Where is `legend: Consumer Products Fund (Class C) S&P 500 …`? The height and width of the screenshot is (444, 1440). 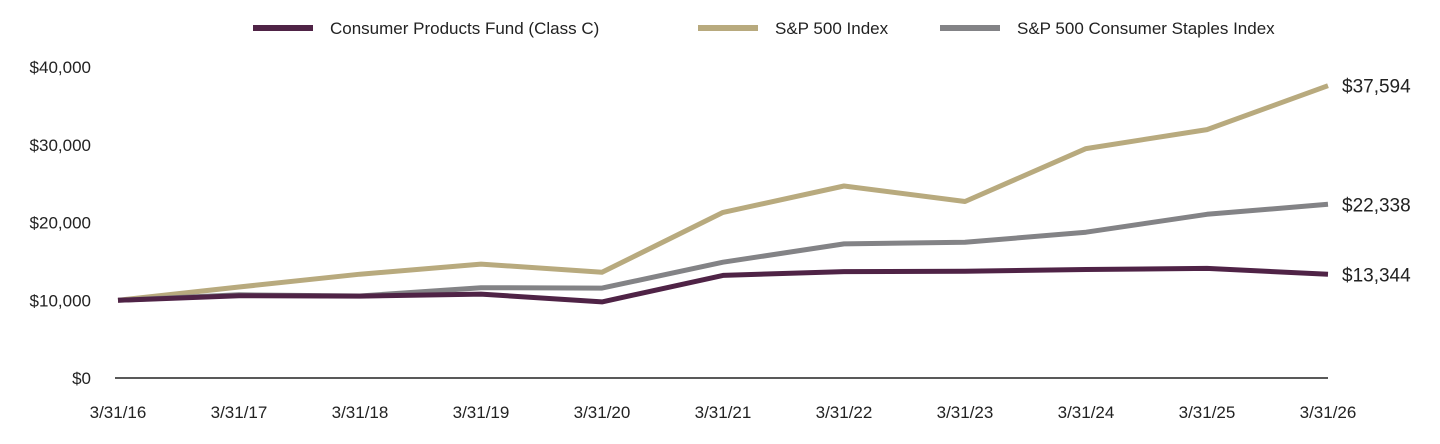 legend: Consumer Products Fund (Class C) S&P 500 … is located at coordinates (764, 28).